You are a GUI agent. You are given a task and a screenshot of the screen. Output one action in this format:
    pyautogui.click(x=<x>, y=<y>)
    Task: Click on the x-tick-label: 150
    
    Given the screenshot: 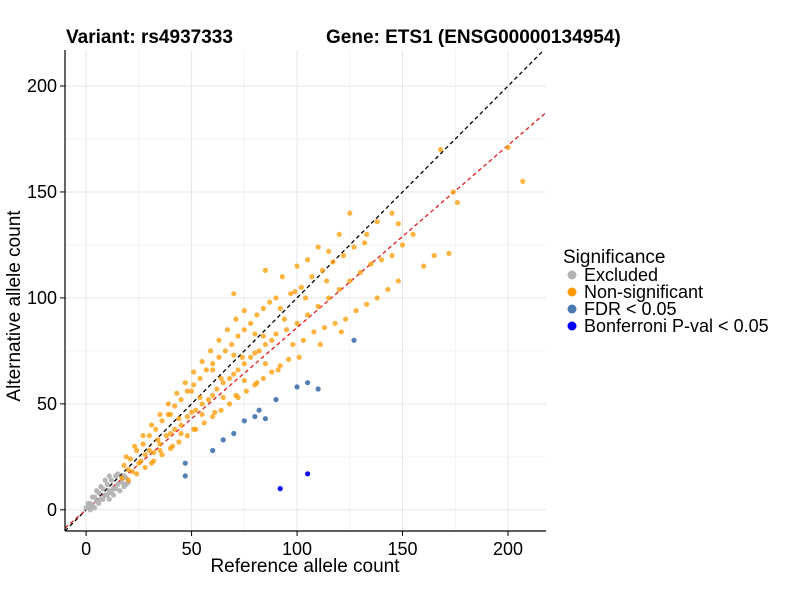 What is the action you would take?
    pyautogui.click(x=403, y=549)
    